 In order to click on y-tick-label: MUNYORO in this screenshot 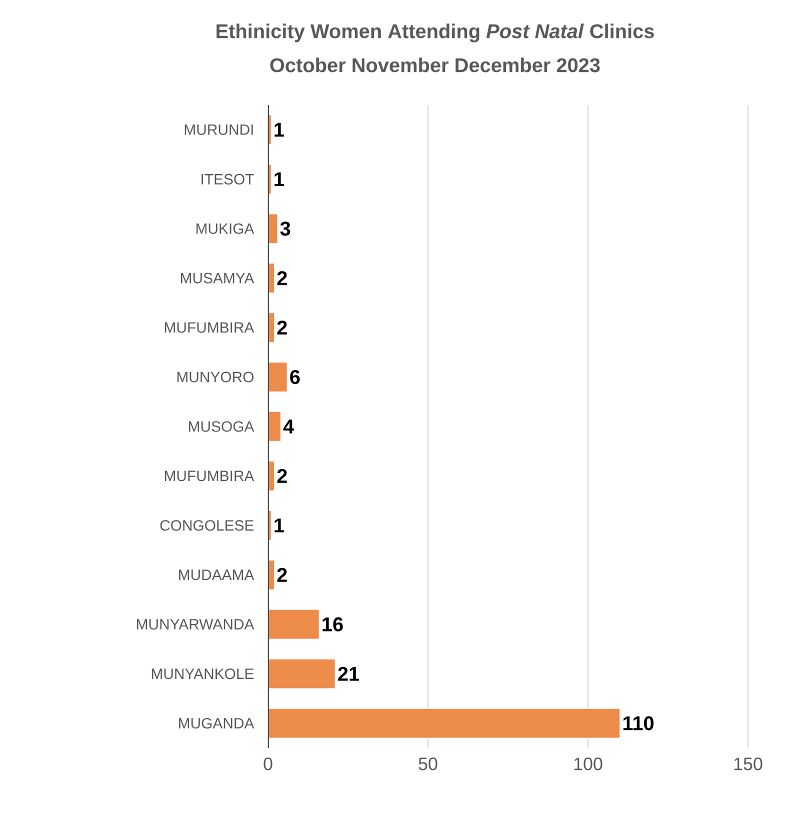, I will do `click(215, 377)`.